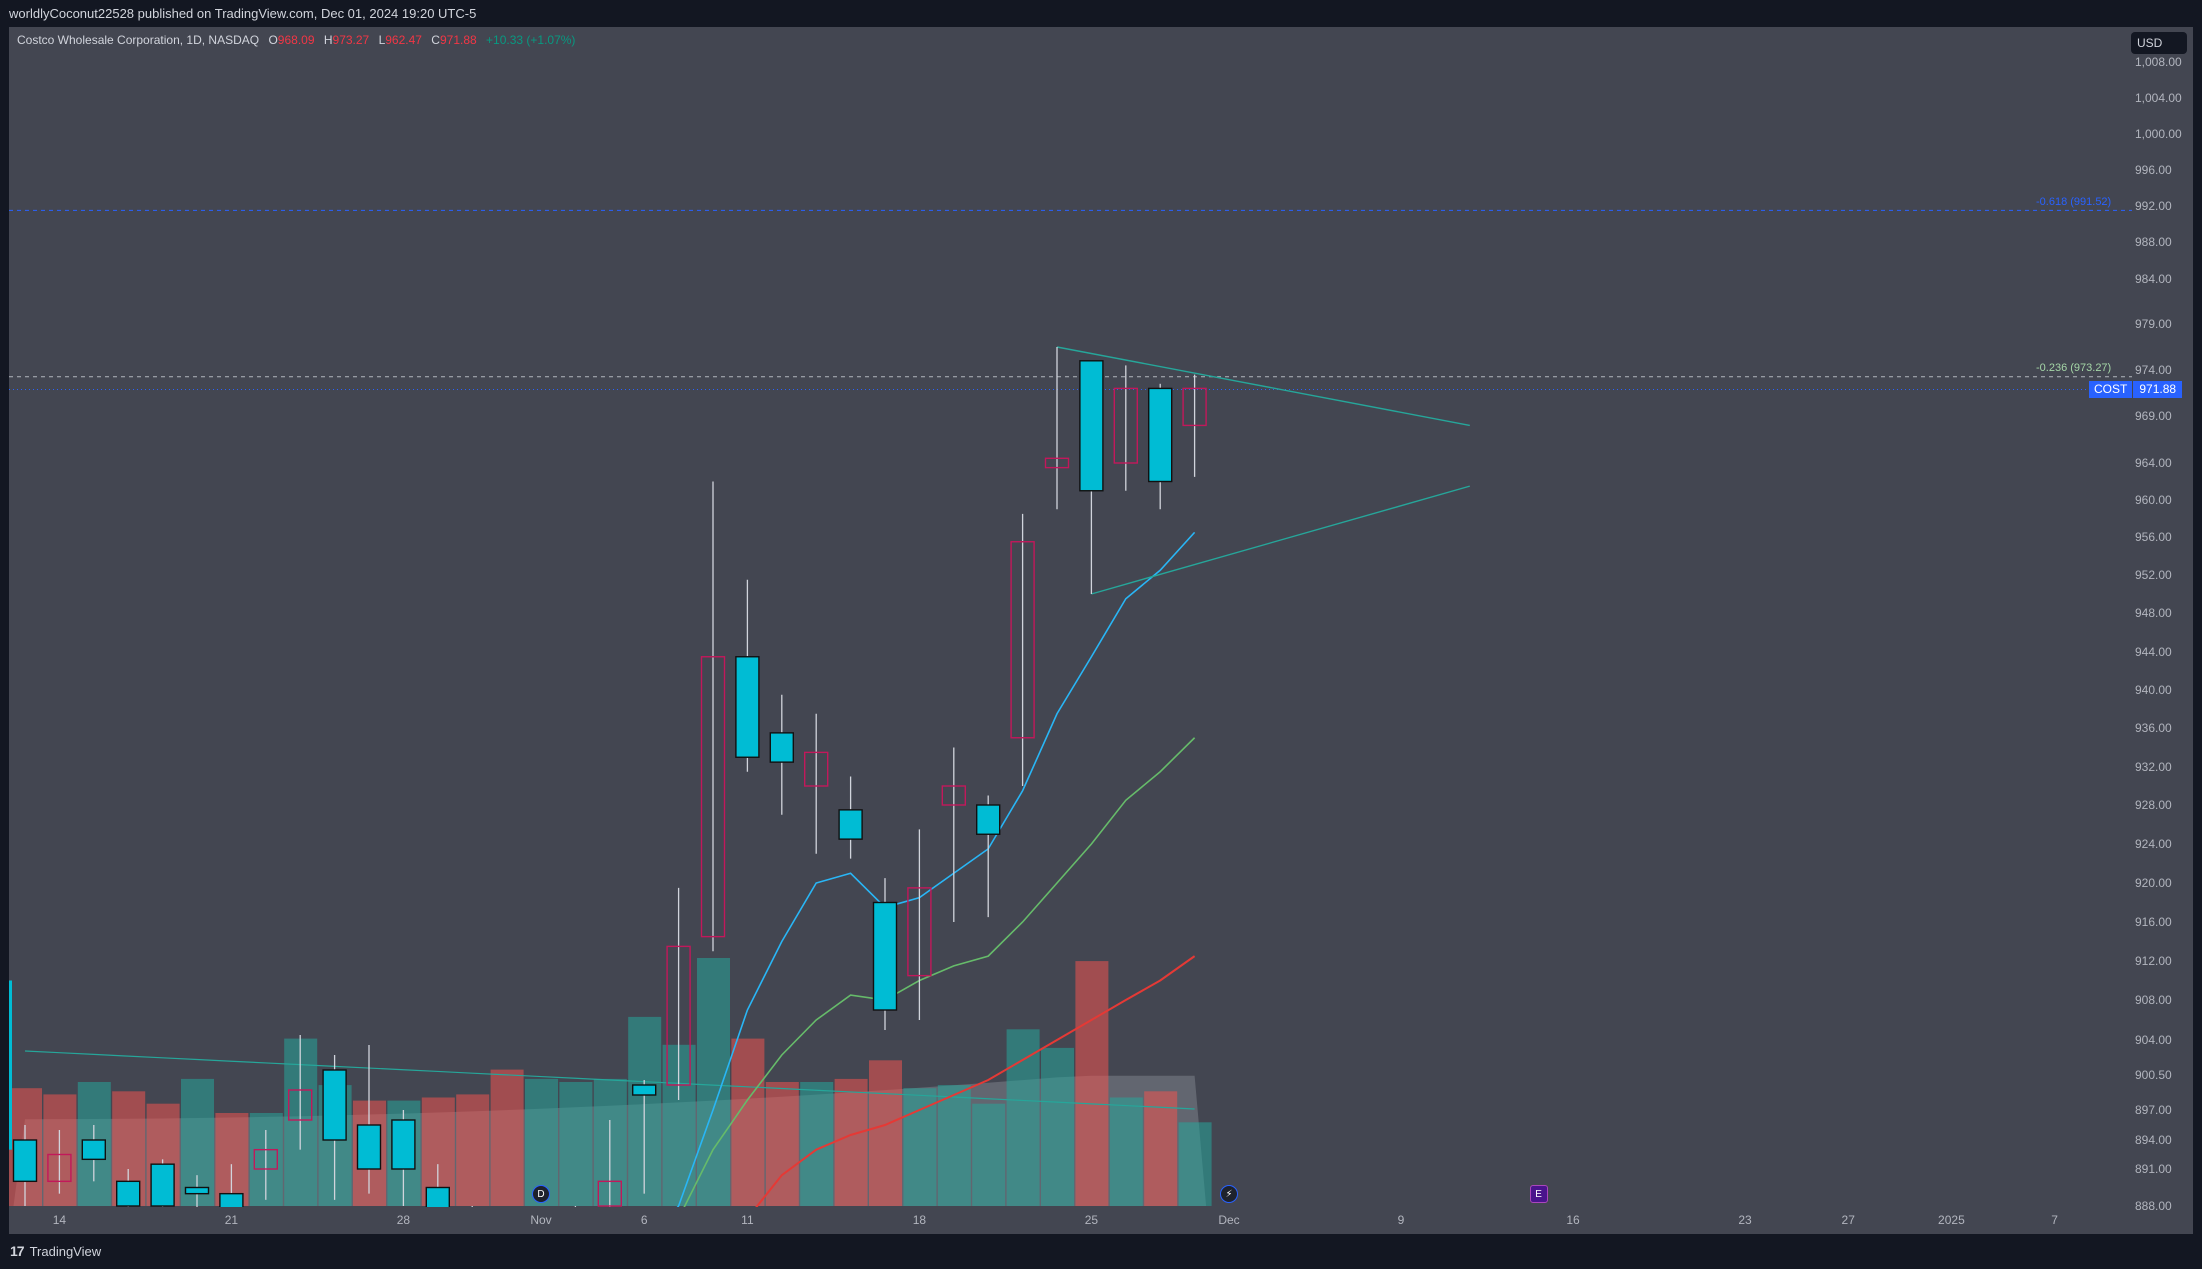 The image size is (2202, 1269). Describe the element at coordinates (17, 1251) in the screenshot. I see `tradingview-logo-icon: 17` at that location.